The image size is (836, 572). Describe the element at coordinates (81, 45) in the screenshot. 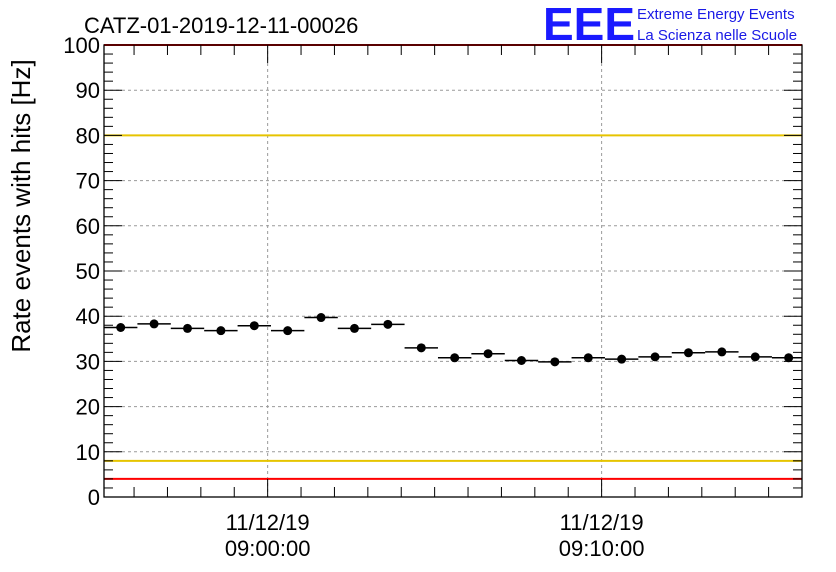

I see `y-tick-label: 100` at that location.